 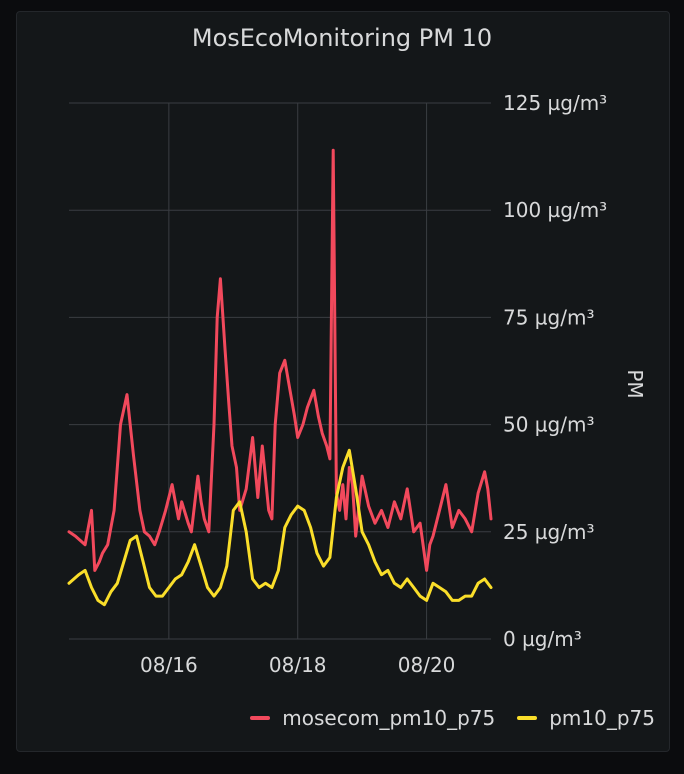 I want to click on chart-title: MosEcoMonitoring PM 10, so click(x=342, y=38).